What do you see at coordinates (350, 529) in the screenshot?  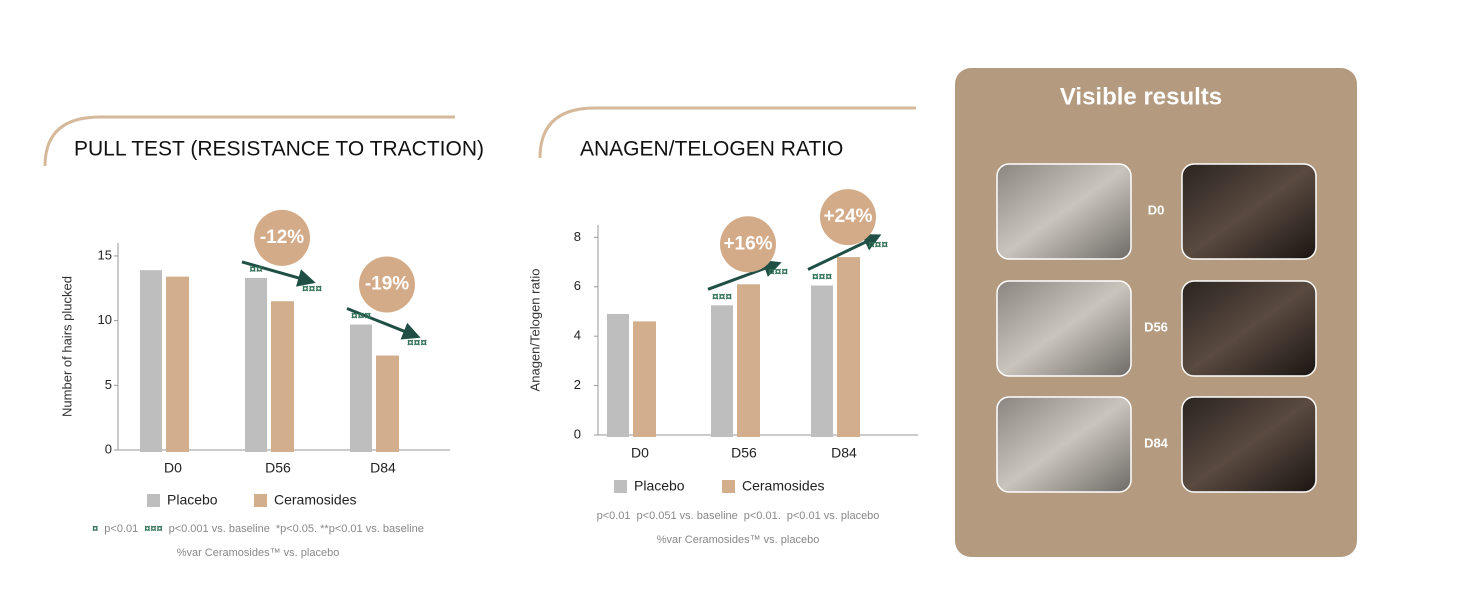 I see `footnote-part: *p<0.05. **p<0.01 vs. baseline` at bounding box center [350, 529].